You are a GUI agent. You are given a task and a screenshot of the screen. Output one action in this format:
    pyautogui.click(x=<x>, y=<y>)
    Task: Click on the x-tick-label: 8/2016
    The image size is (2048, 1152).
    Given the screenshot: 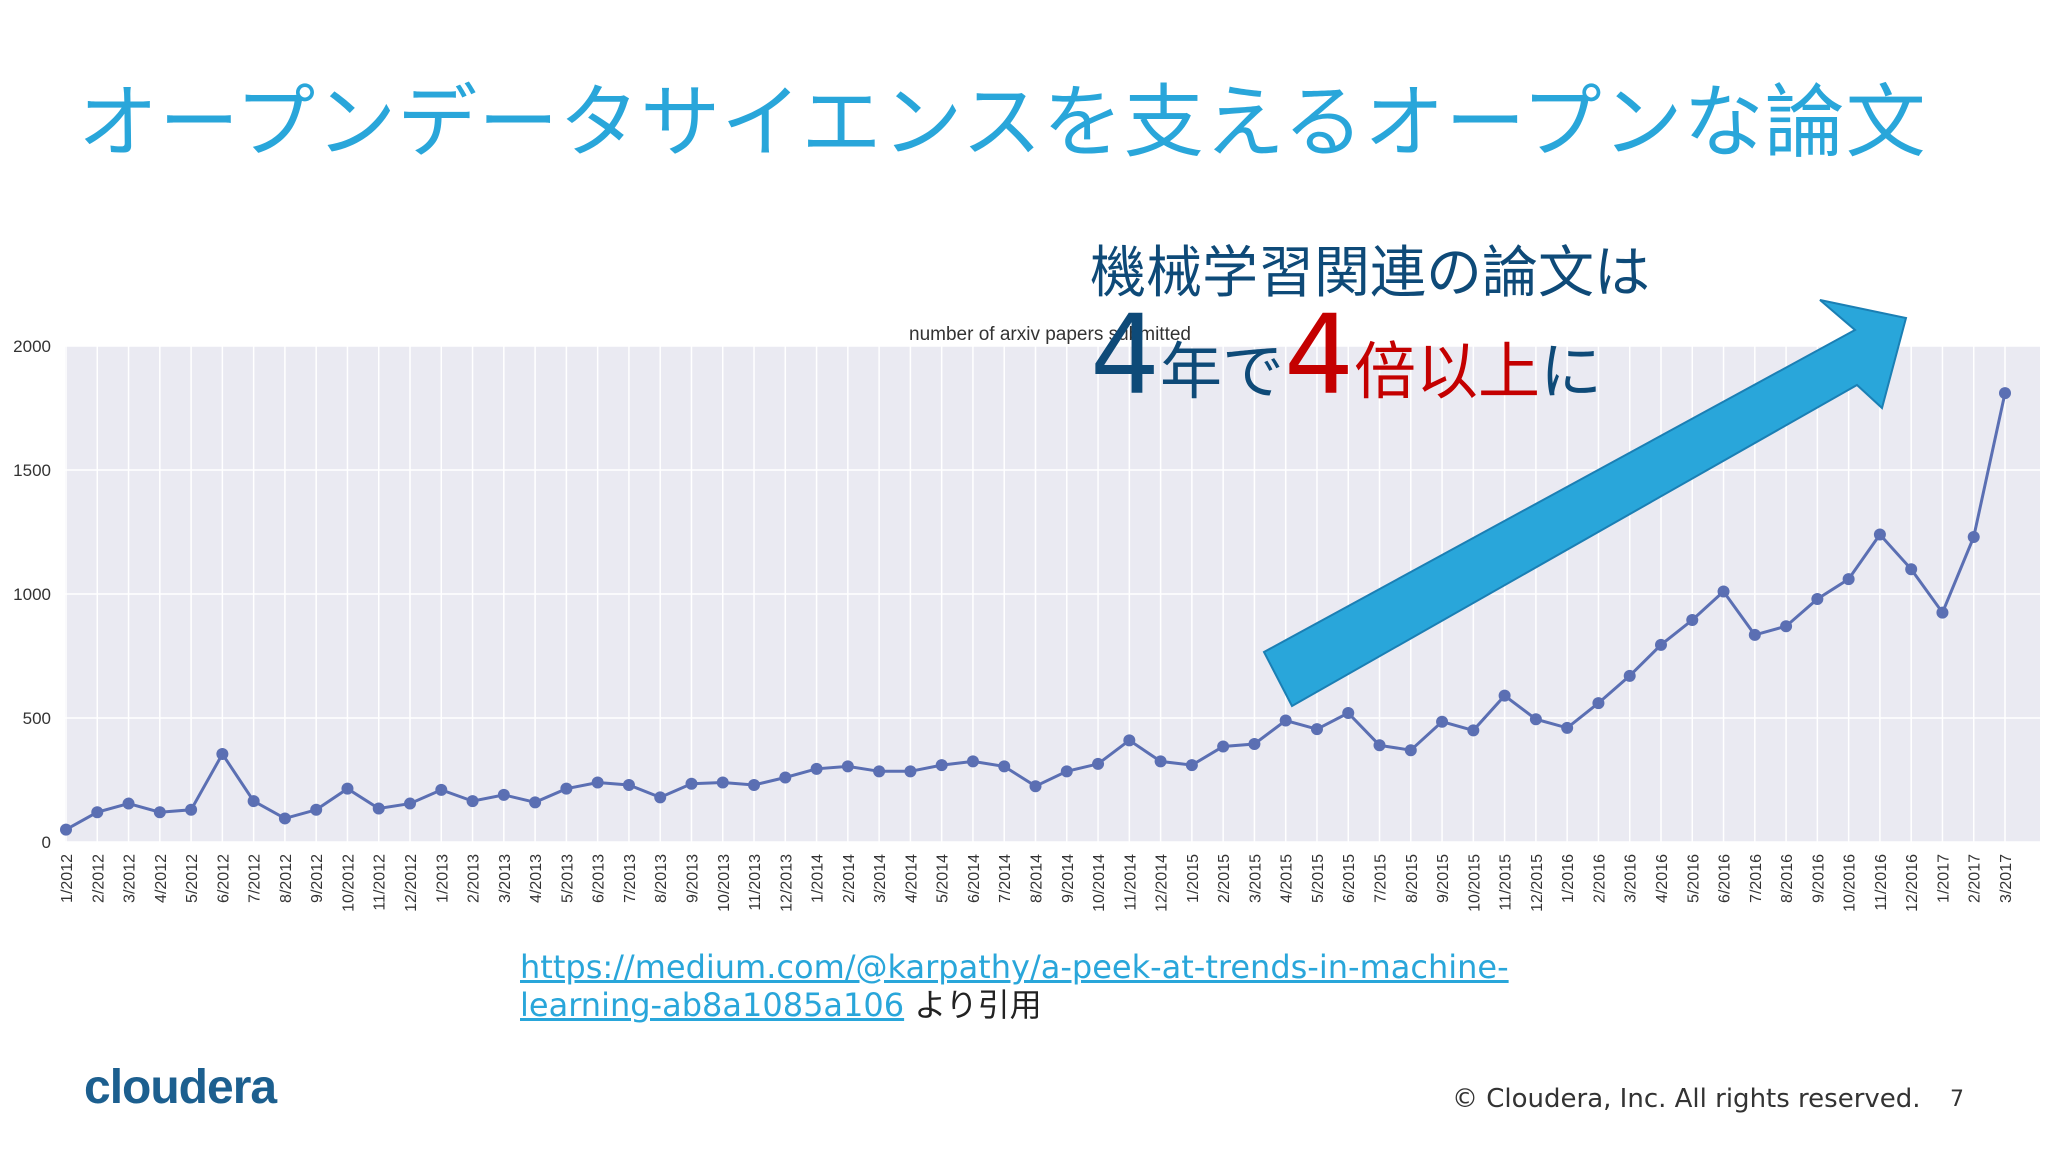 What is the action you would take?
    pyautogui.click(x=1787, y=878)
    